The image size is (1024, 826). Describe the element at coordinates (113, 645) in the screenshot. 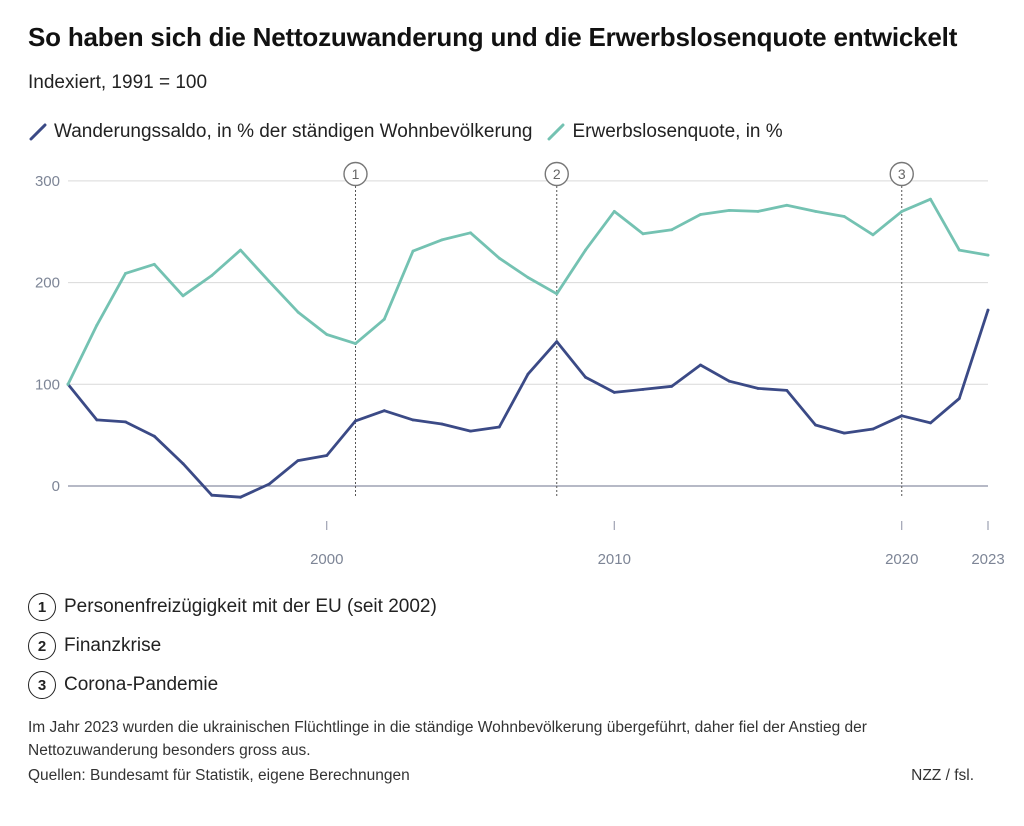

I see `event-note-text: Finanzkrise` at that location.